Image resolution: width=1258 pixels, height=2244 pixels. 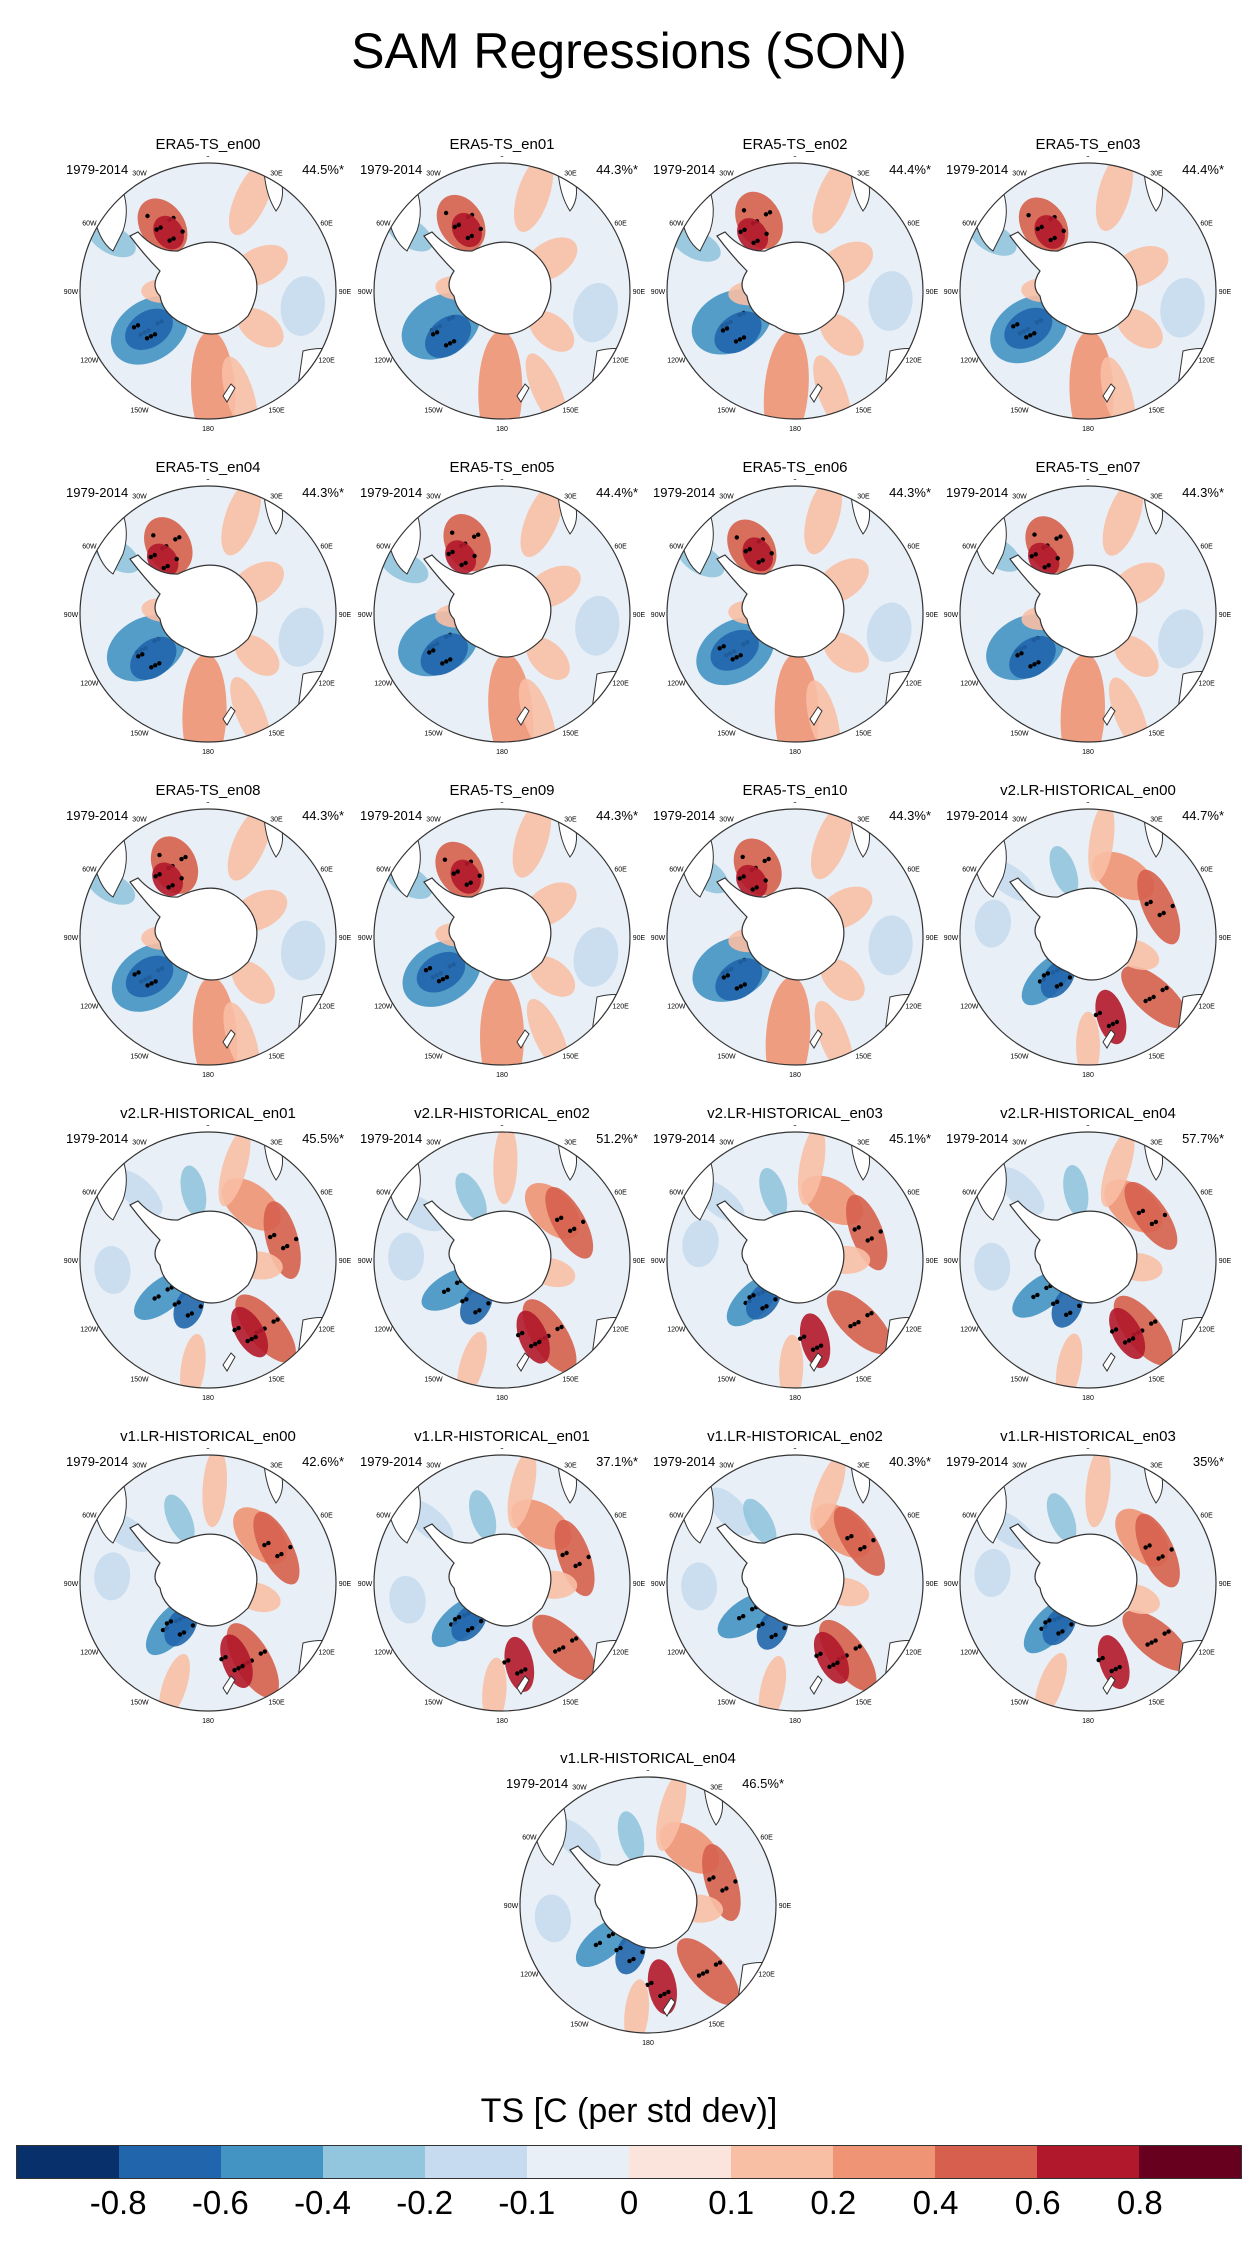 What do you see at coordinates (487, 1575) in the screenshot?
I see `antarctica-land` at bounding box center [487, 1575].